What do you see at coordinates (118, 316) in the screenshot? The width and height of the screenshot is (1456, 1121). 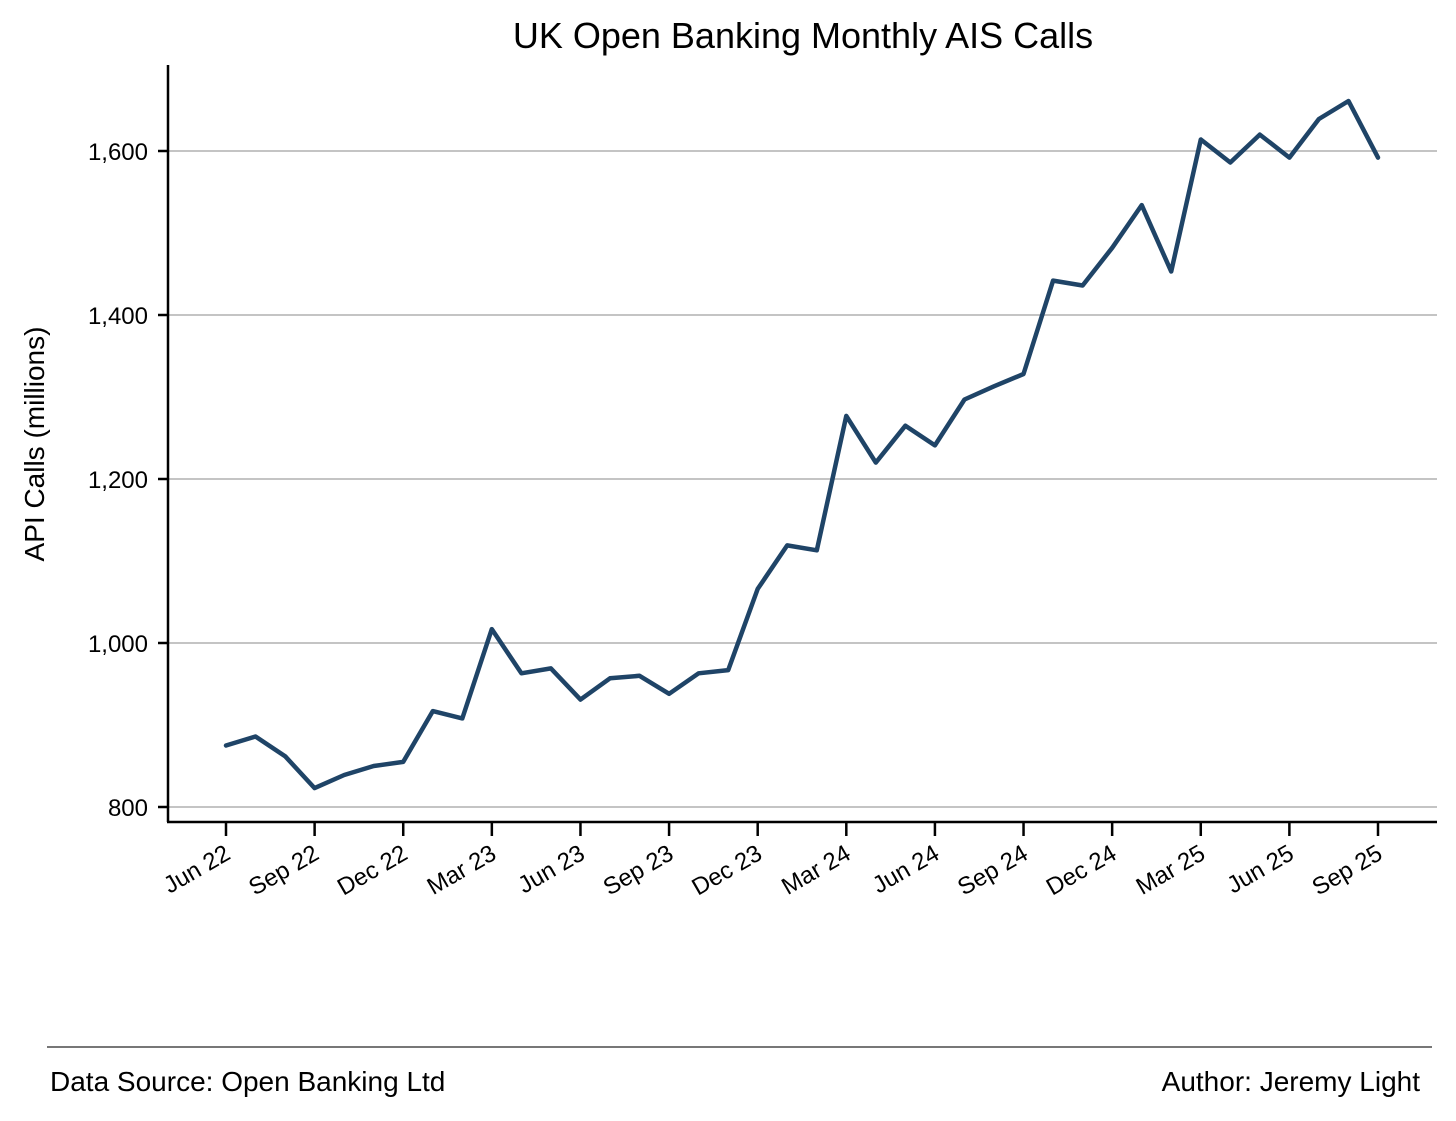 I see `y-tick-label: 1,400` at bounding box center [118, 316].